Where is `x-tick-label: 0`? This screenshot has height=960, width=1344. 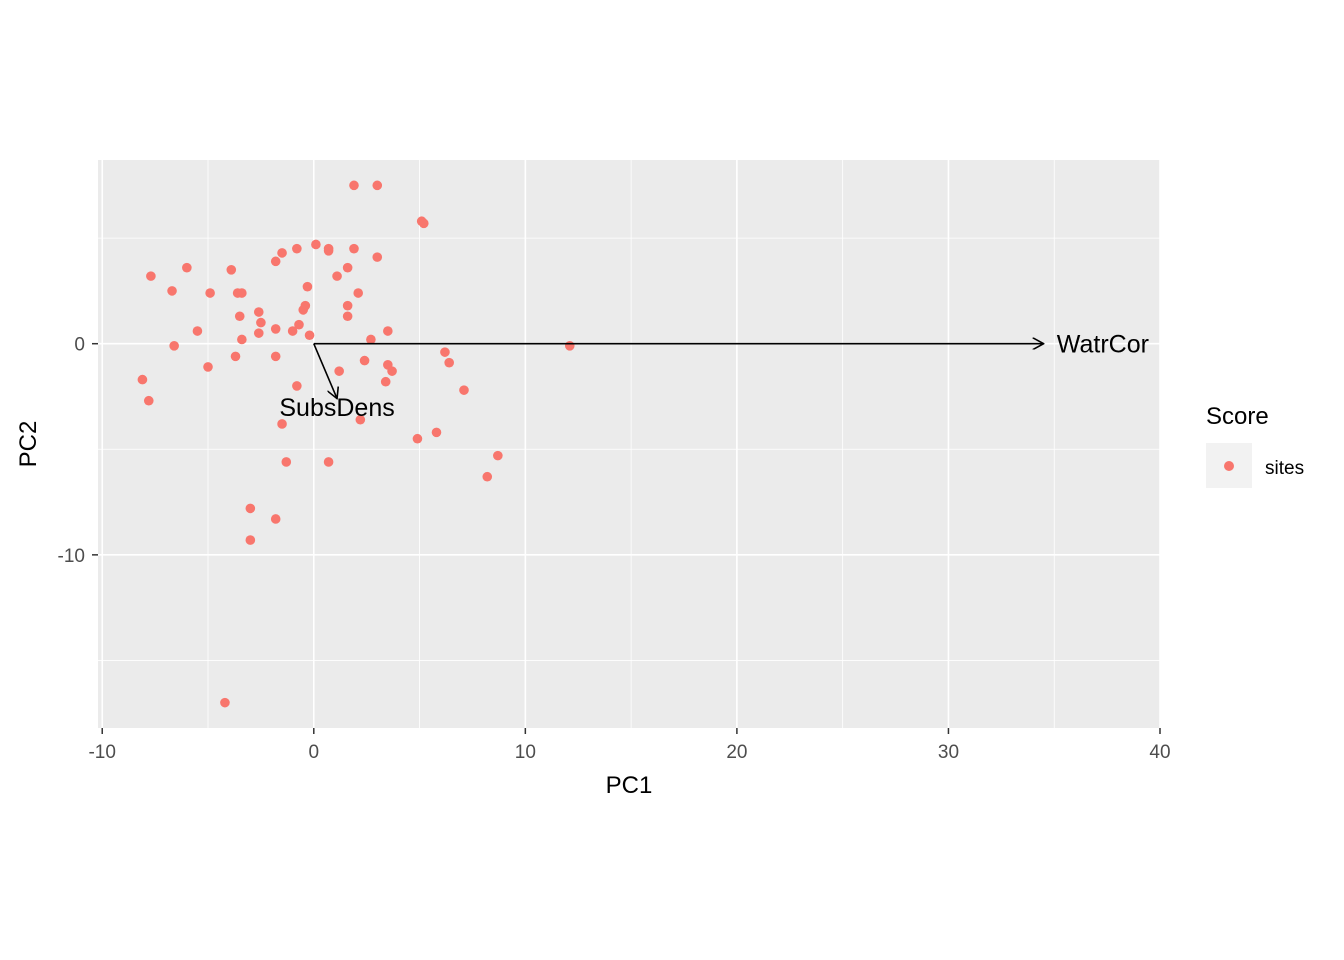
x-tick-label: 0 is located at coordinates (313, 752).